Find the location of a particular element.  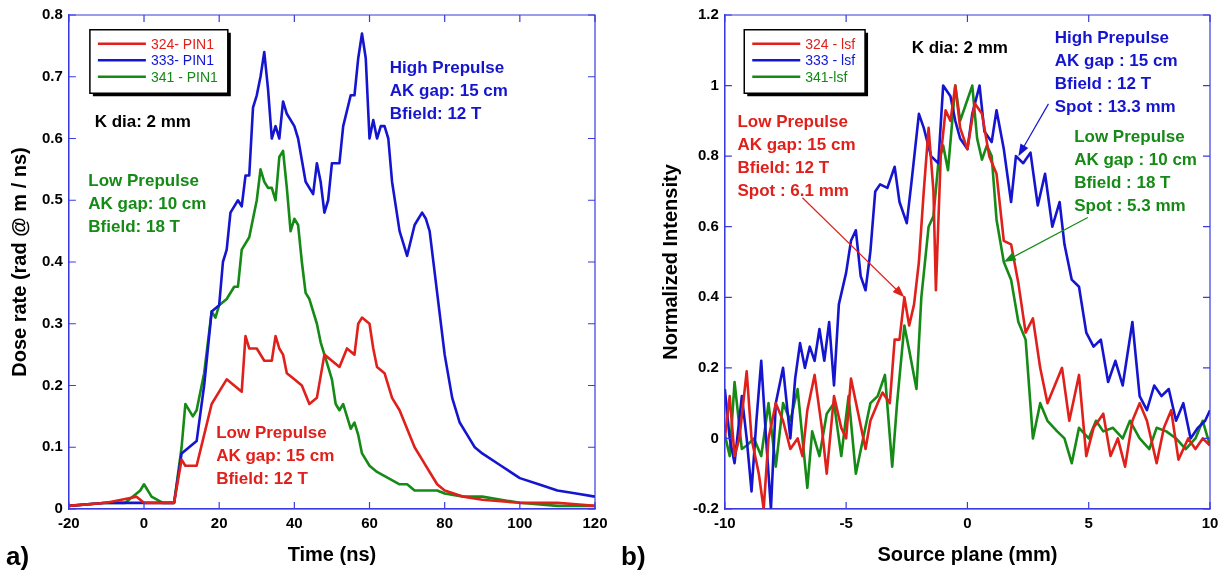

text: b) is located at coordinates (633, 556).